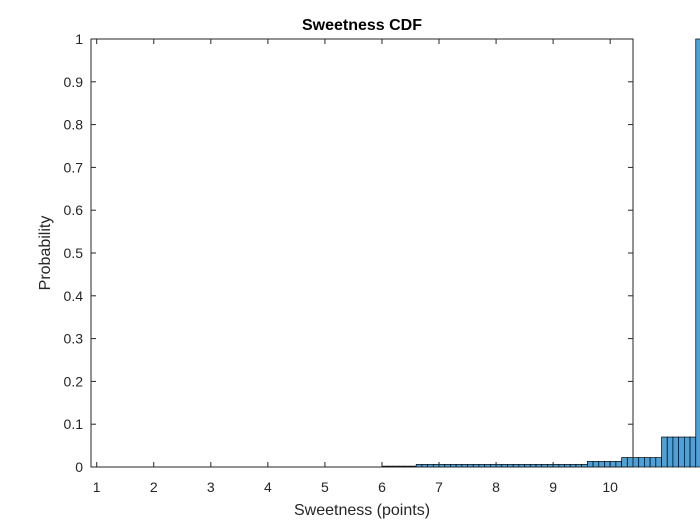 Image resolution: width=700 pixels, height=530 pixels. What do you see at coordinates (154, 487) in the screenshot?
I see `x-tick-label: 2` at bounding box center [154, 487].